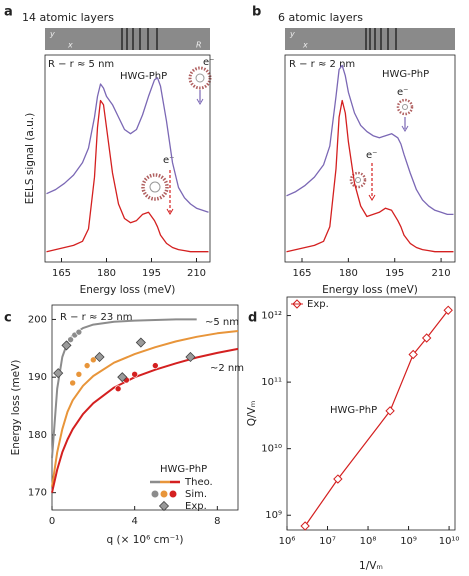  What do you see at coordinates (199, 45) in the screenshot?
I see `inset-label: R` at bounding box center [199, 45].